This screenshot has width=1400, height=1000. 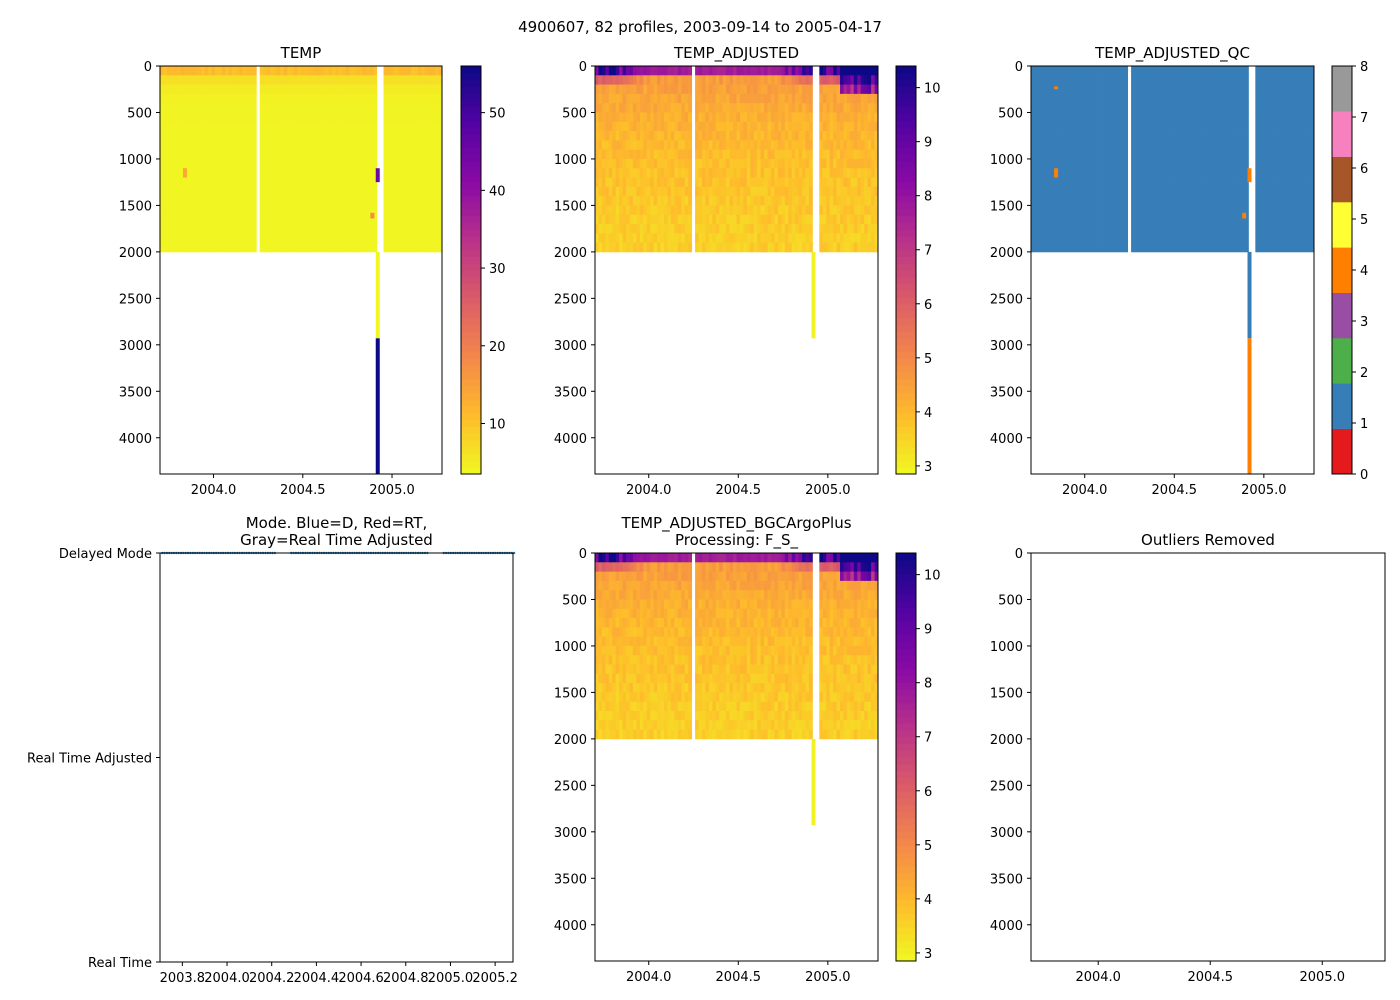 What do you see at coordinates (471, 270) in the screenshot?
I see `temp-colorbar` at bounding box center [471, 270].